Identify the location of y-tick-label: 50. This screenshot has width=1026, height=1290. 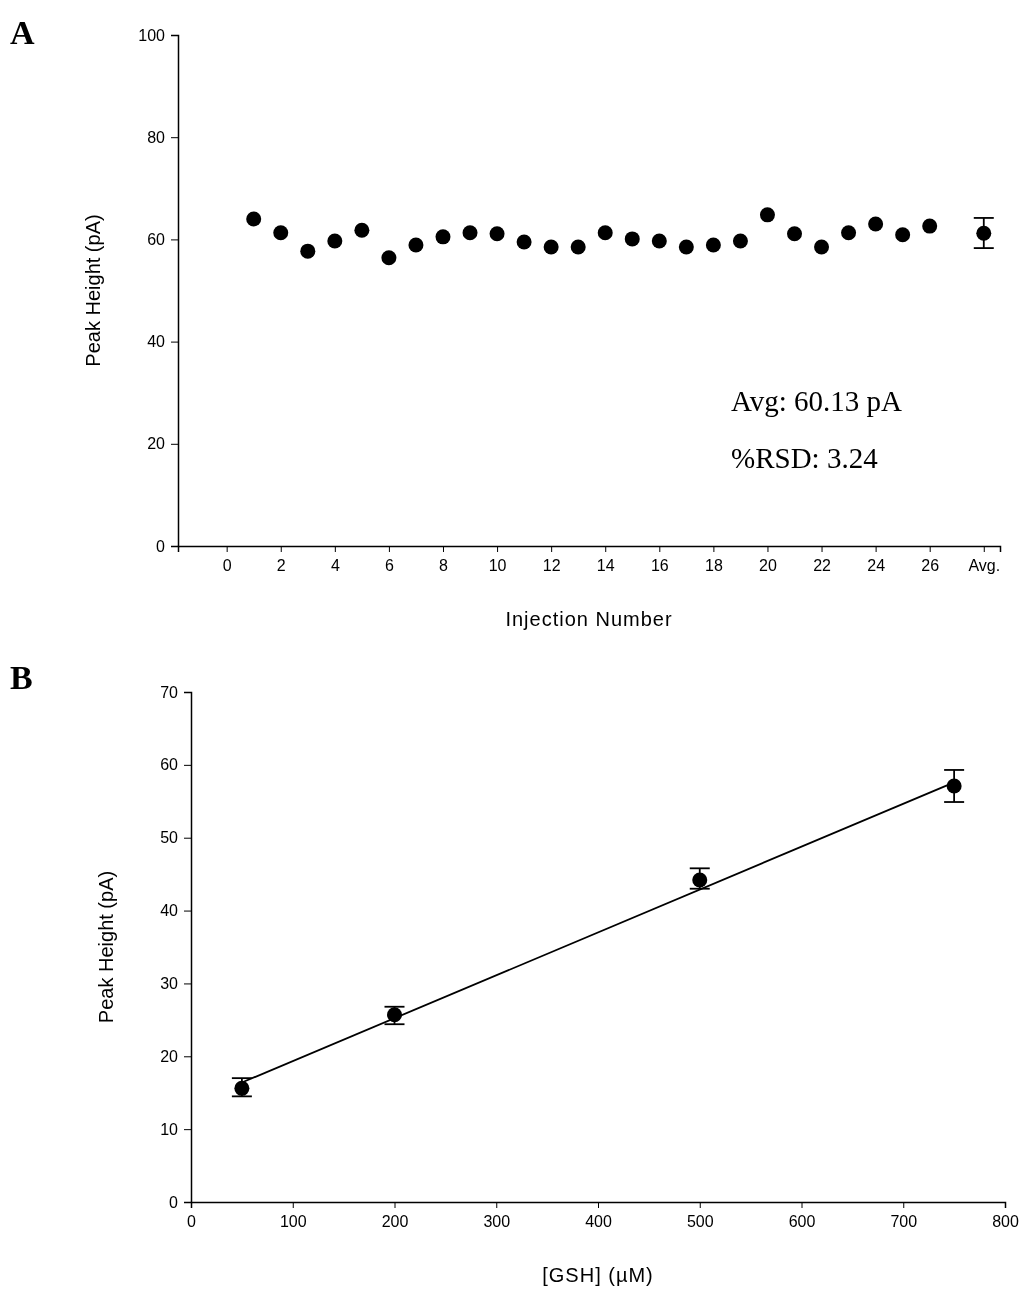
(169, 838).